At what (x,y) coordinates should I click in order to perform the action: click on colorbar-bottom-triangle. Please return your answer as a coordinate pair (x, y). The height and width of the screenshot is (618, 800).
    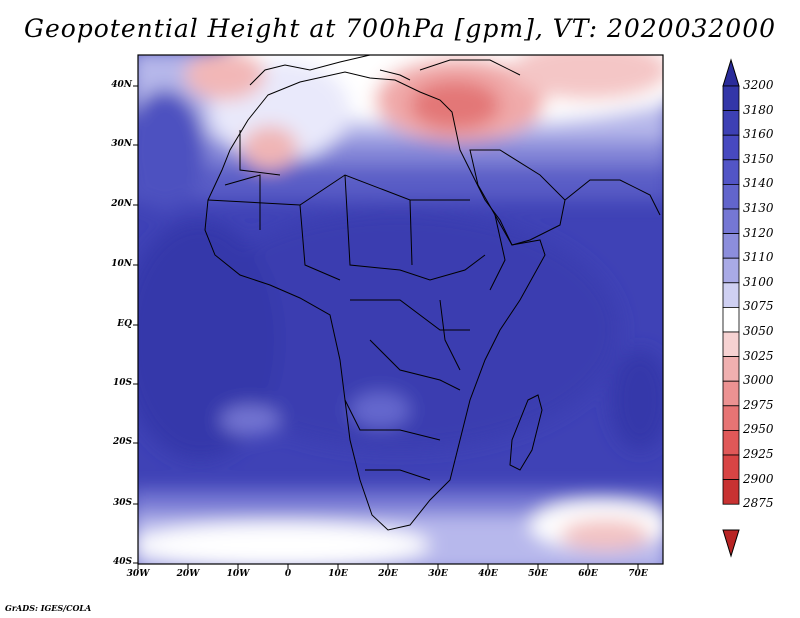
    Looking at the image, I should click on (731, 543).